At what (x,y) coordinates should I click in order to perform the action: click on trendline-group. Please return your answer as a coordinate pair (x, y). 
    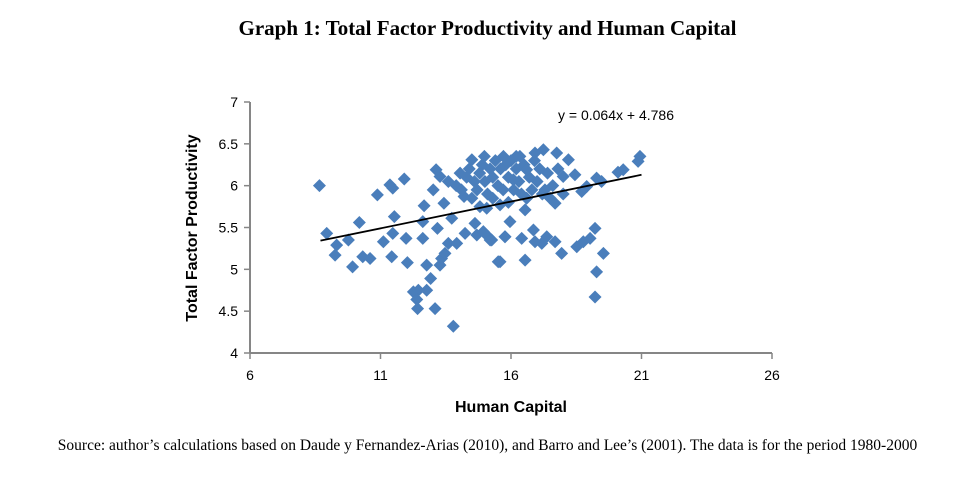
    Looking at the image, I should click on (481, 207).